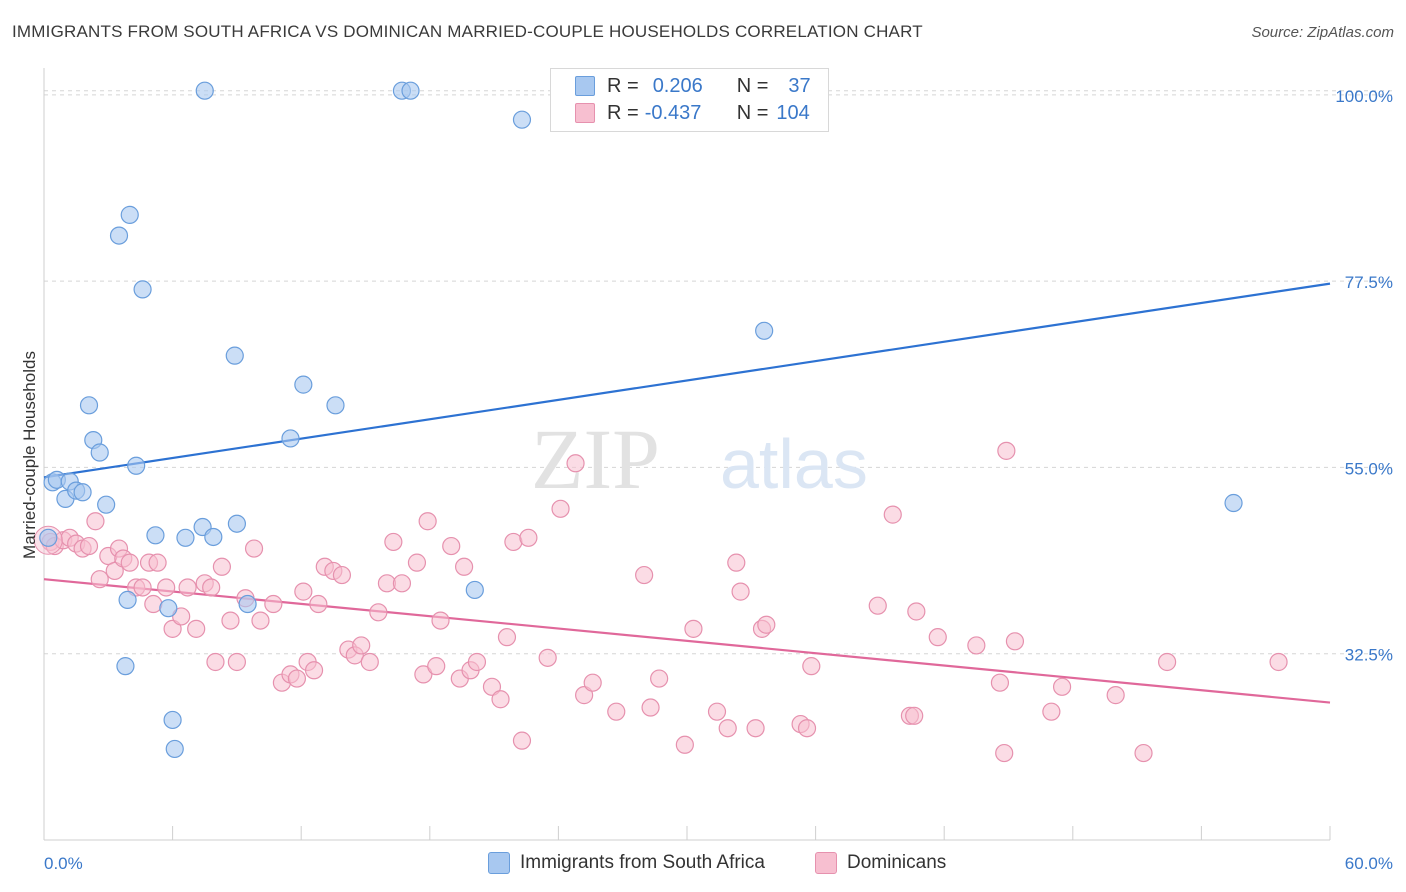 The width and height of the screenshot is (1406, 892). Describe the element at coordinates (693, 86) in the screenshot. I see `legend-row-south-africa: R = 0.206 N = 37` at that location.